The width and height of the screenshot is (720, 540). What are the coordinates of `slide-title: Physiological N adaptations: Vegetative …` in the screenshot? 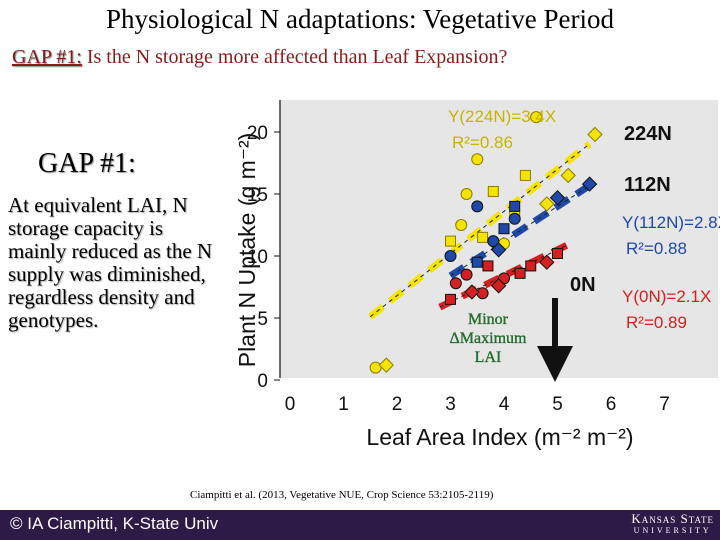 It's located at (360, 19).